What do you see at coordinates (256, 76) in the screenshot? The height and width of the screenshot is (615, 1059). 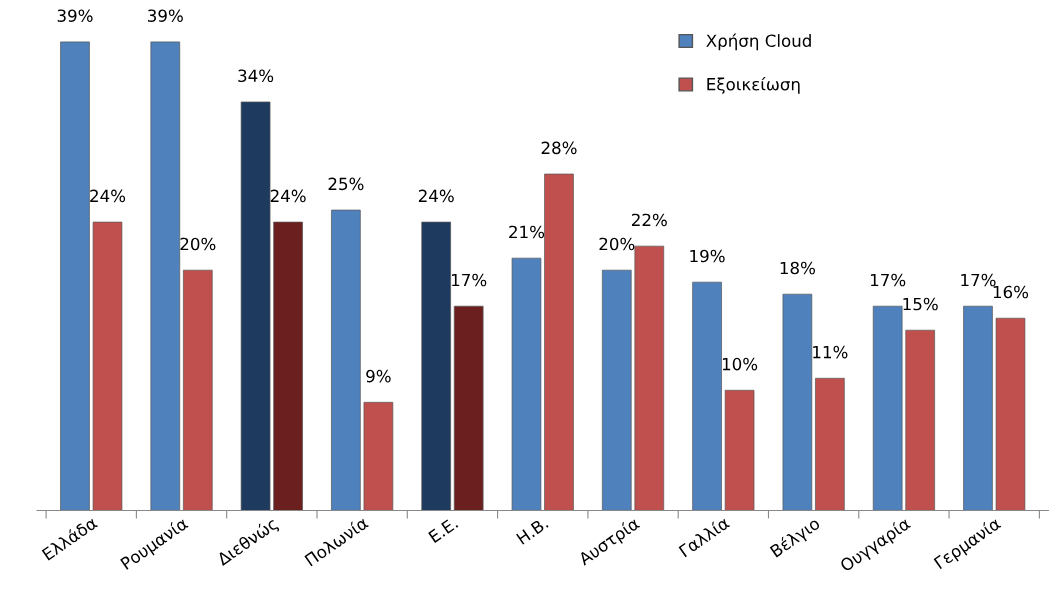 I see `data-label: 34%` at bounding box center [256, 76].